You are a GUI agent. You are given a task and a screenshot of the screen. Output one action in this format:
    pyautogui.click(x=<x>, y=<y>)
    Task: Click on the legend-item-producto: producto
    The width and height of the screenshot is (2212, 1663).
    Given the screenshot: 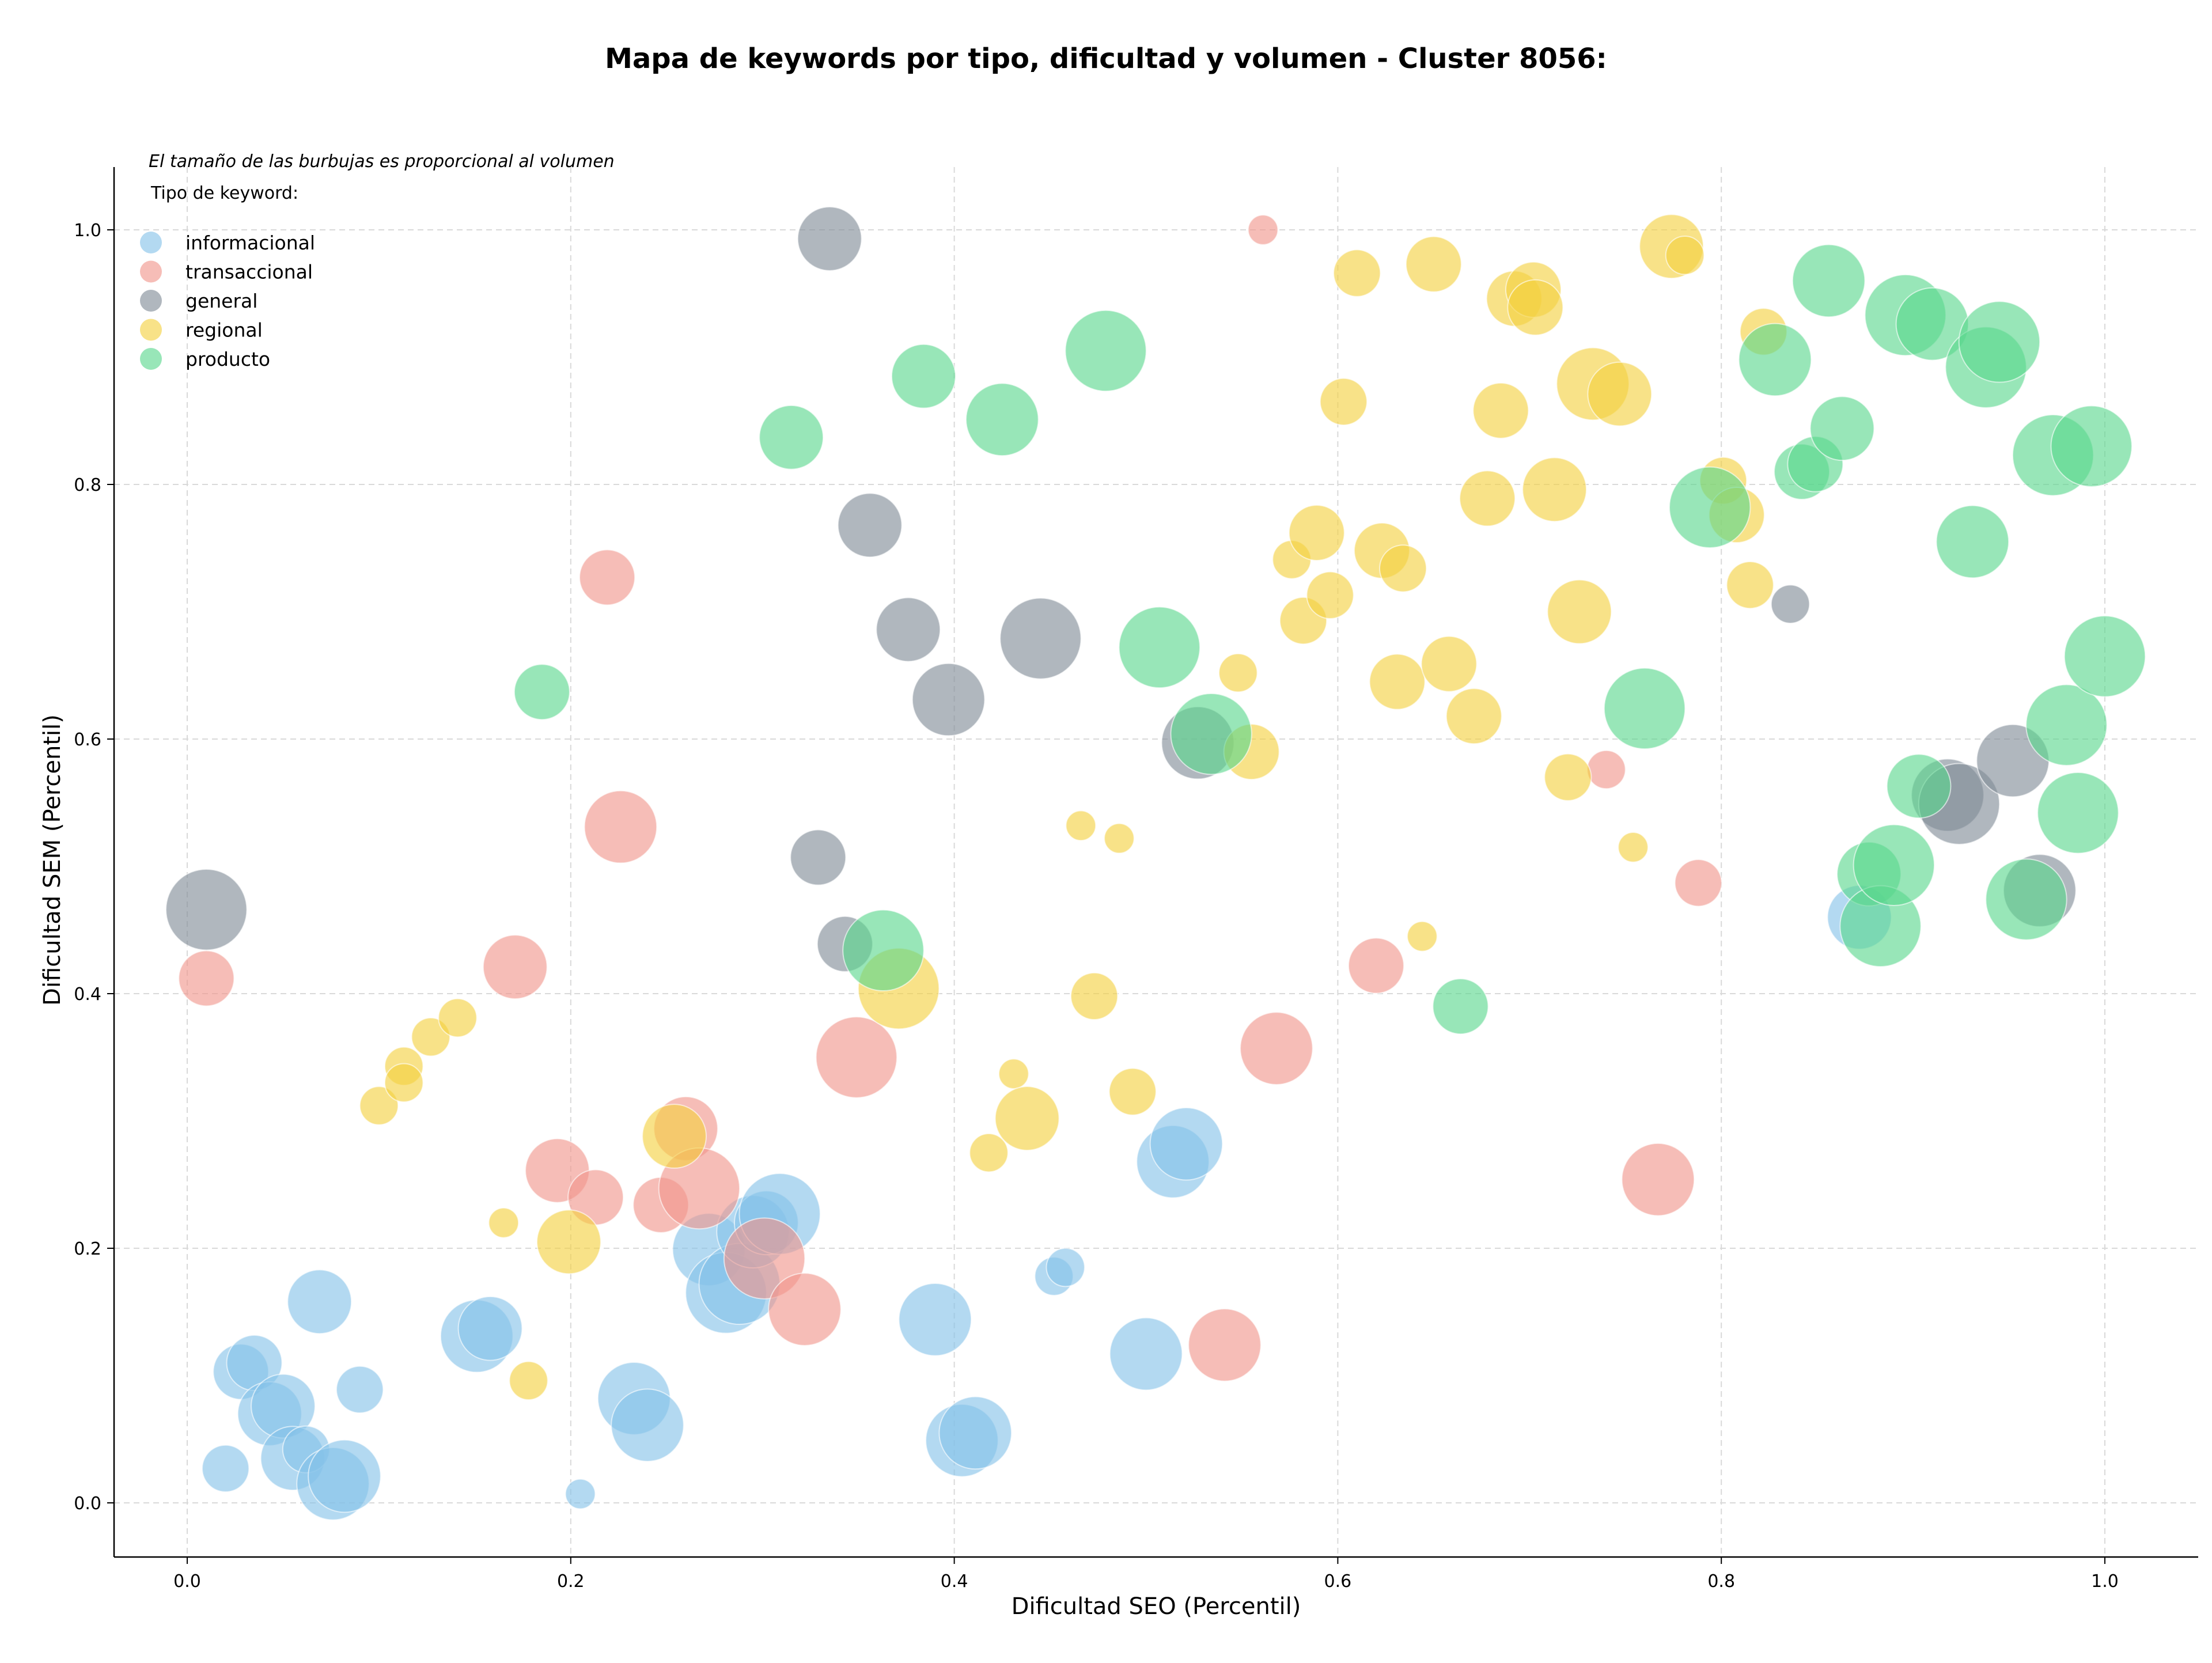 What is the action you would take?
    pyautogui.click(x=205, y=359)
    